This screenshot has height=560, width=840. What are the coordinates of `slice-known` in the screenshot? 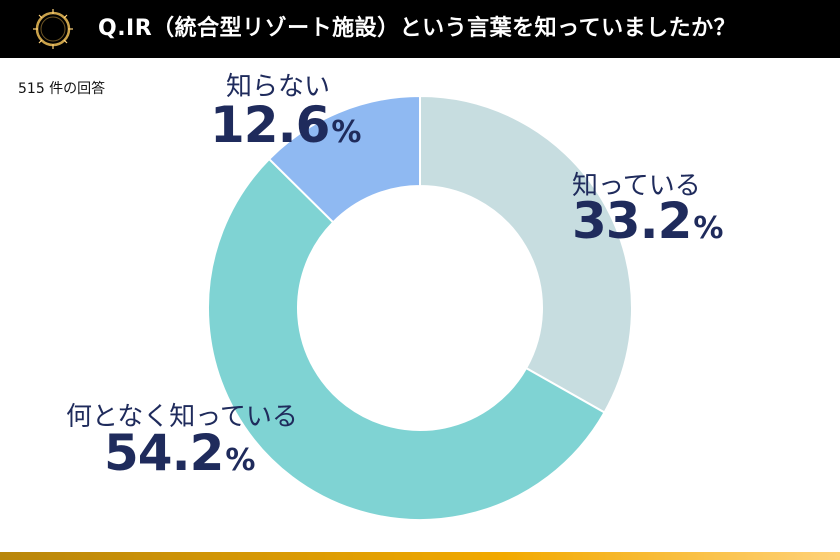 It's located at (526, 254).